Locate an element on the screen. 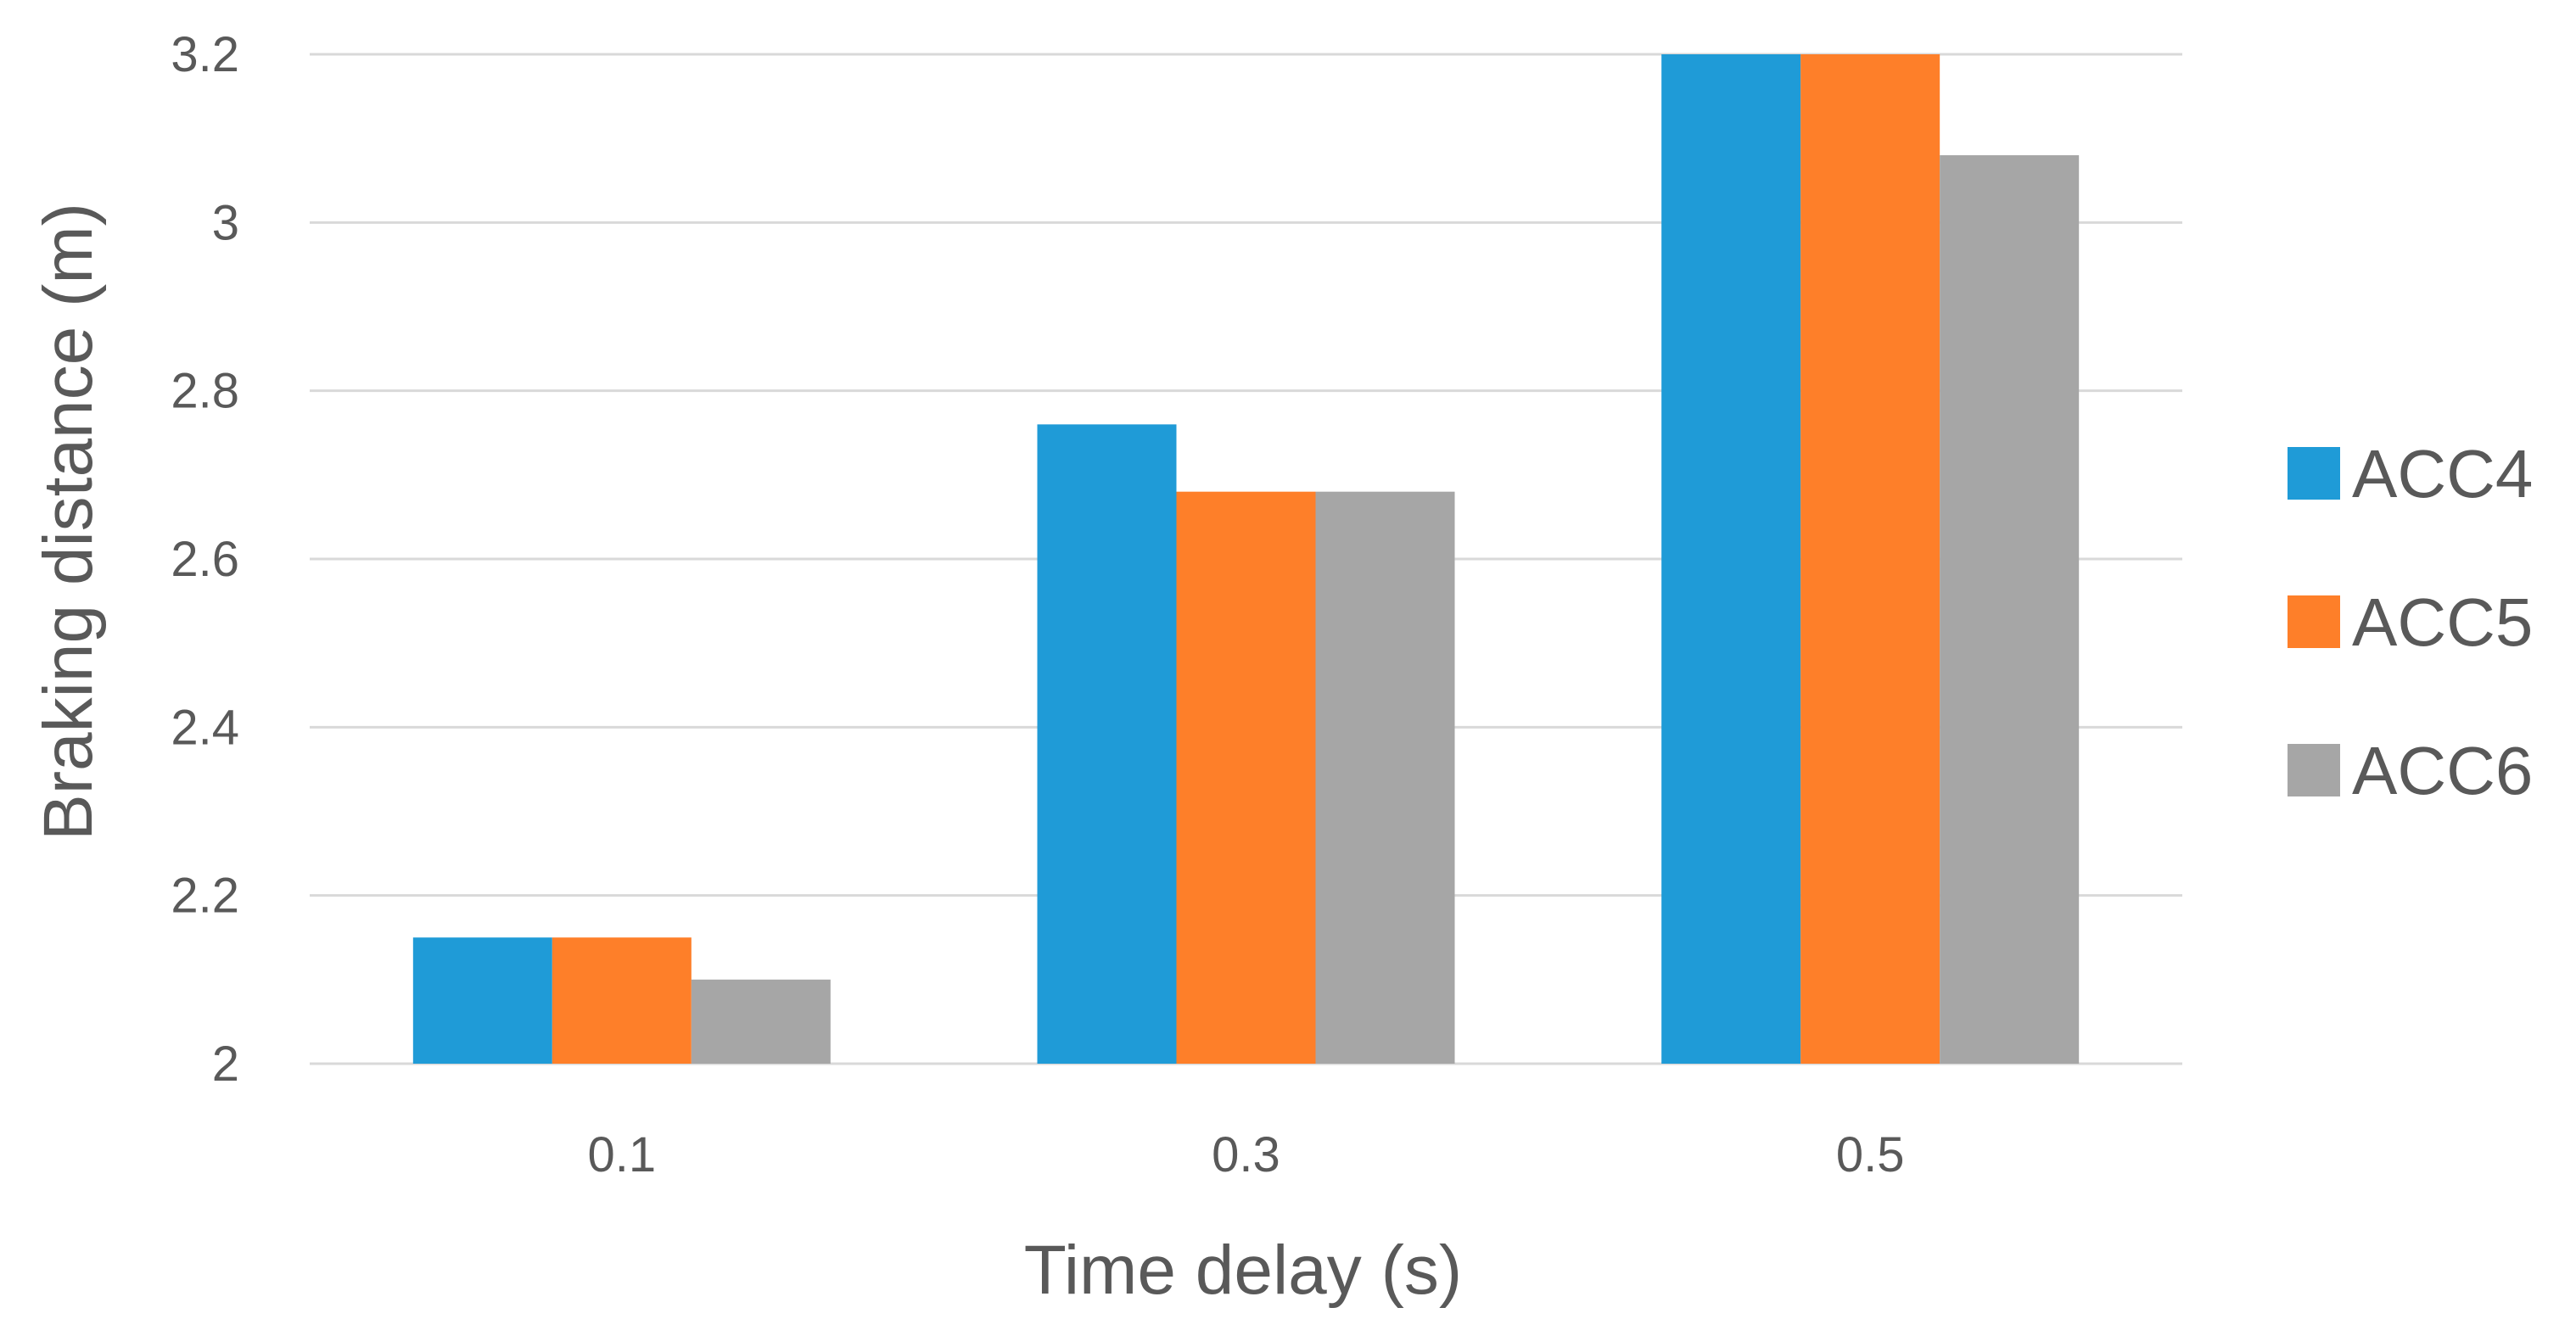 This screenshot has width=2576, height=1319. y-tick-label: 2.8 is located at coordinates (205, 391).